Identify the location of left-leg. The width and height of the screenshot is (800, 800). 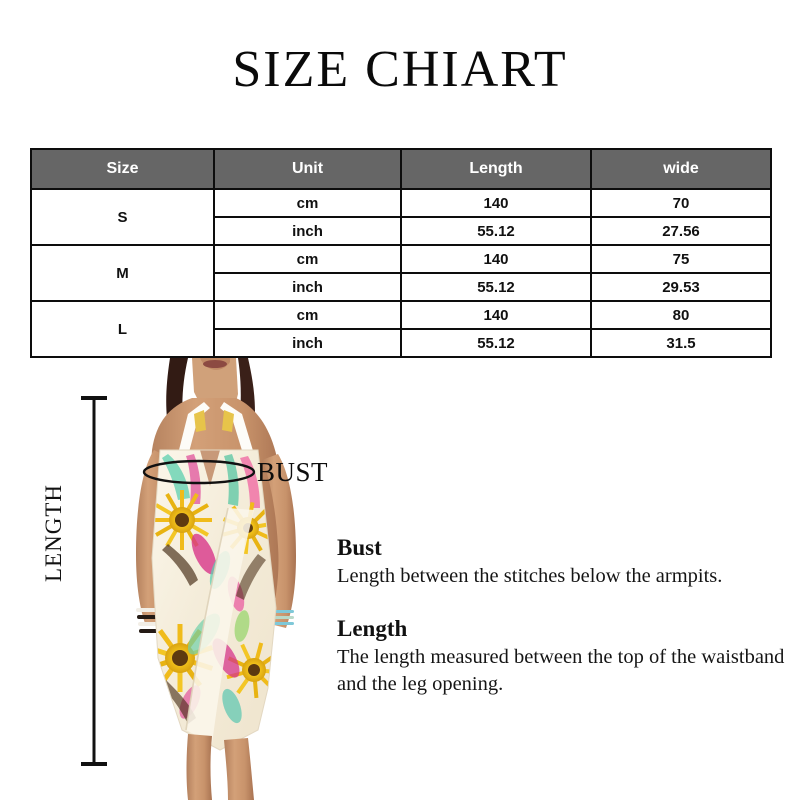
(199, 767).